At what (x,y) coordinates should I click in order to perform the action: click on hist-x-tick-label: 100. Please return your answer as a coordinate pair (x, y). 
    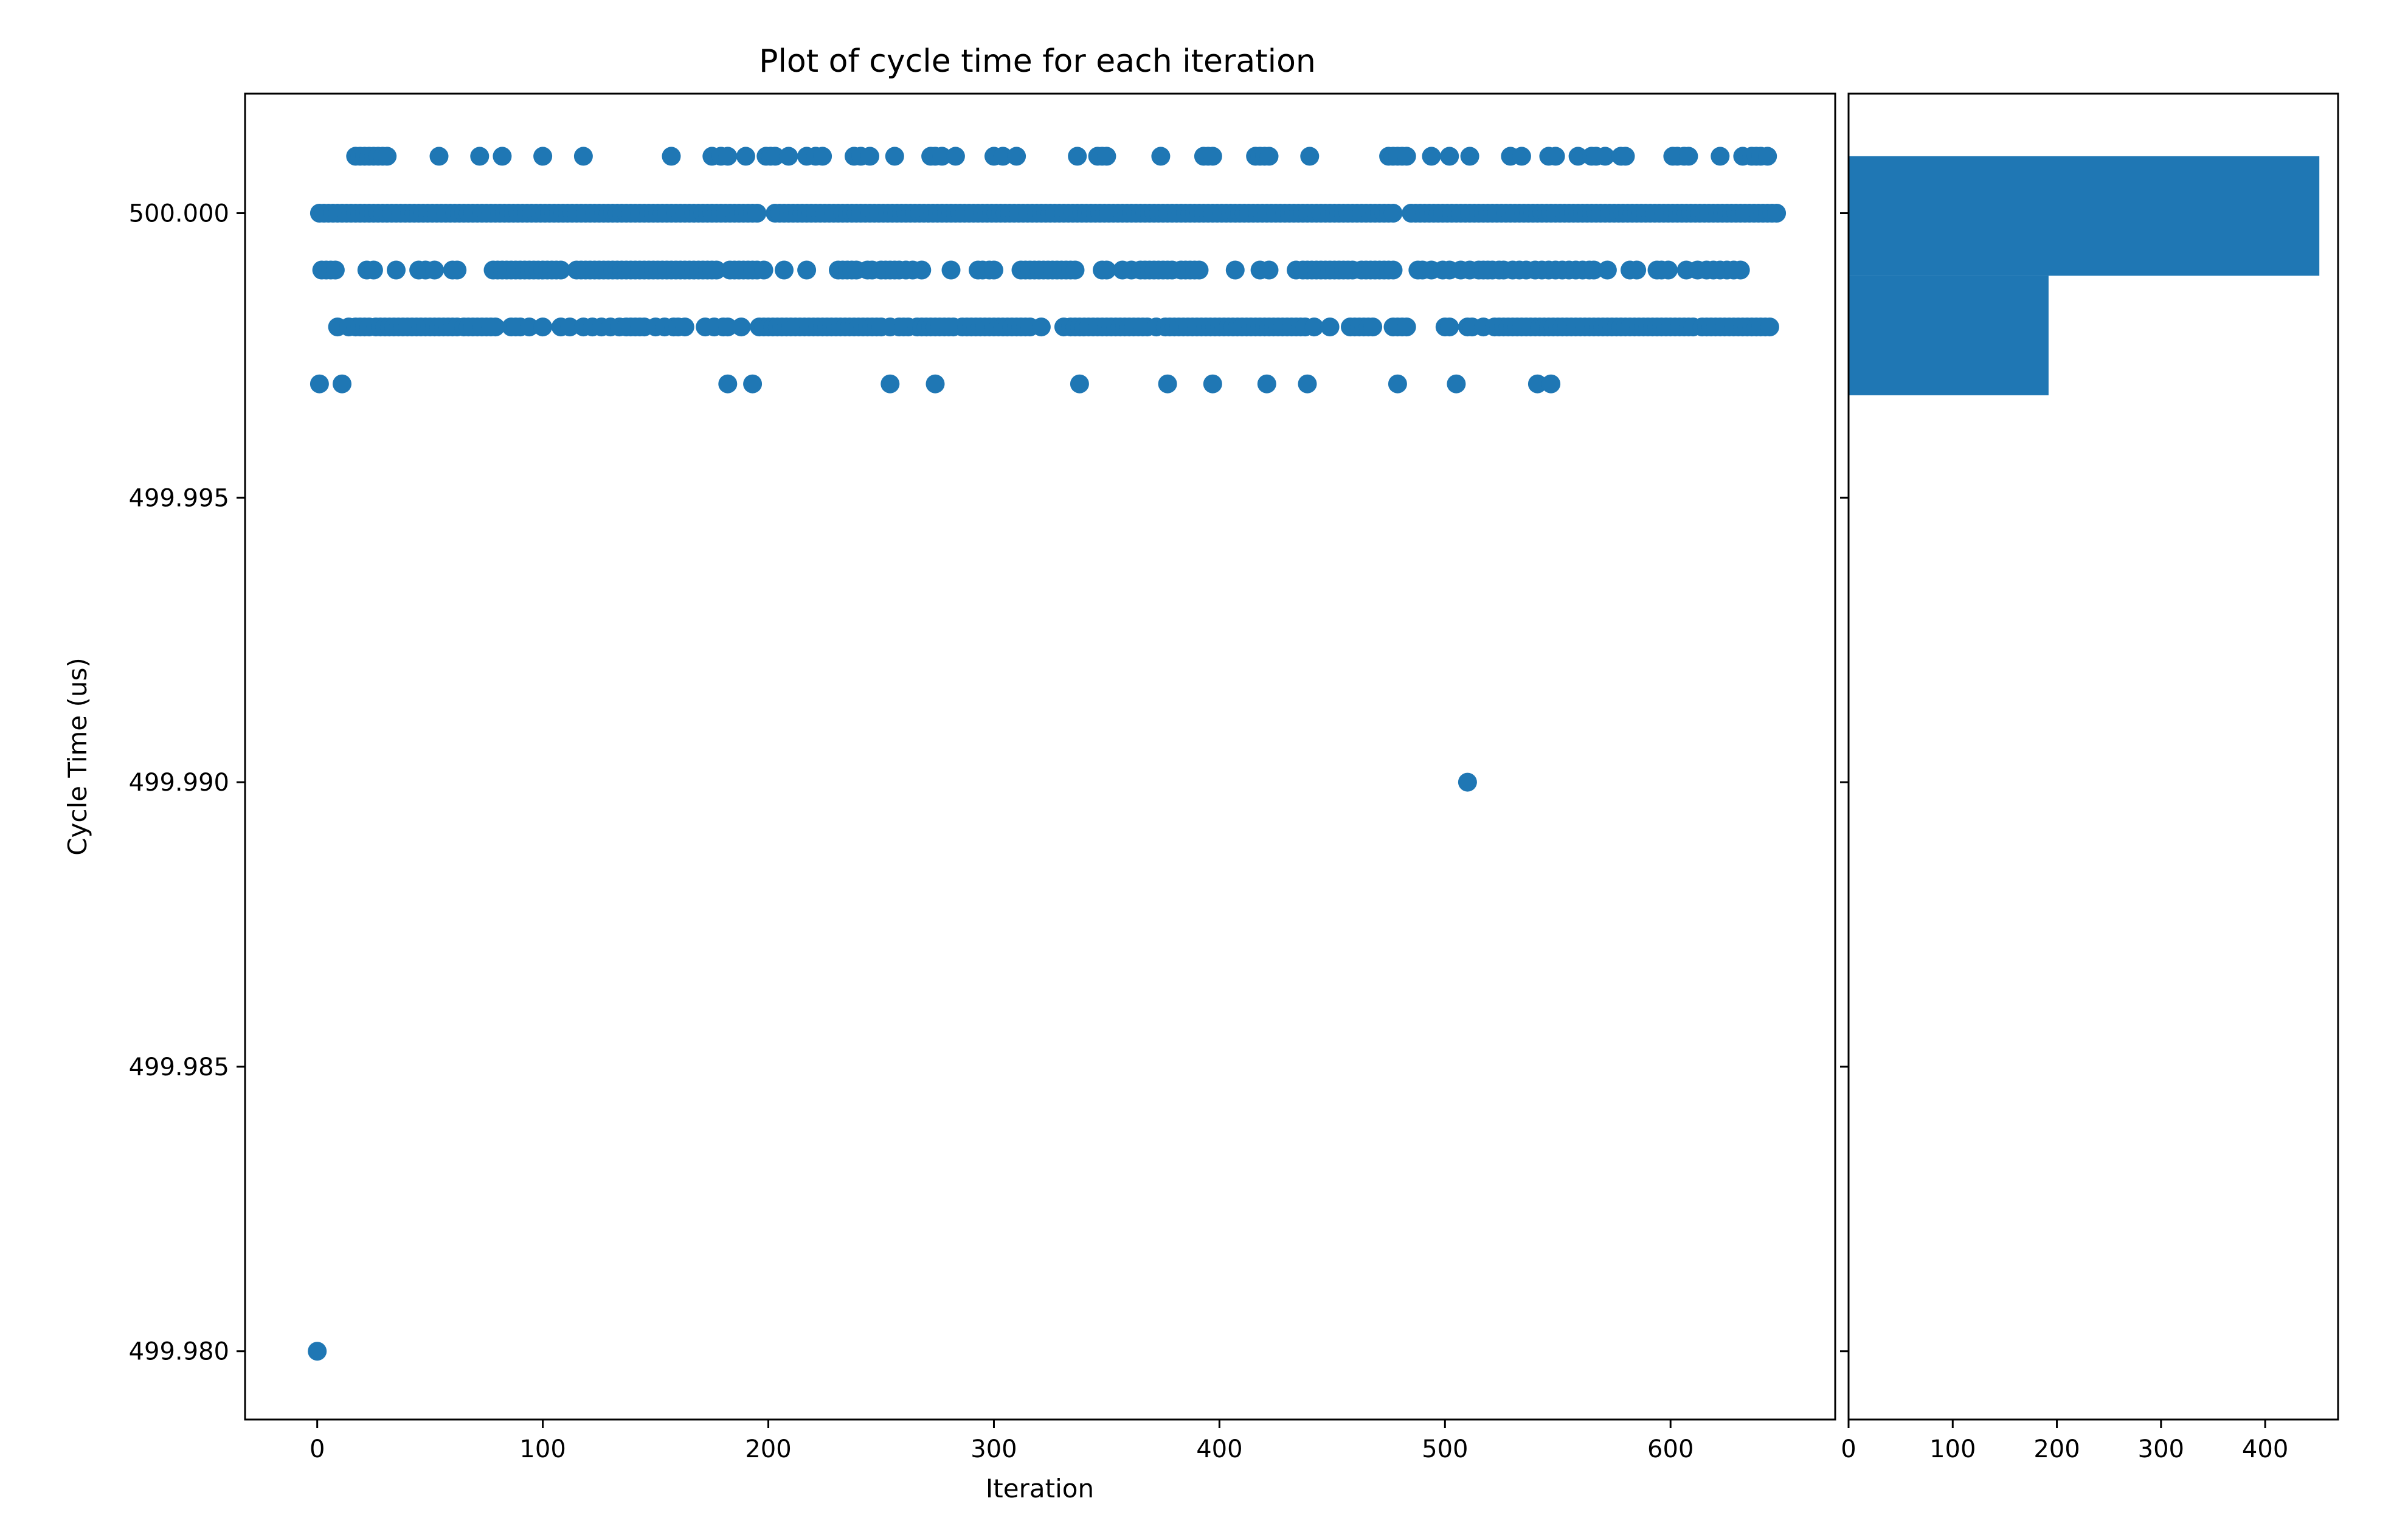
    Looking at the image, I should click on (1953, 1449).